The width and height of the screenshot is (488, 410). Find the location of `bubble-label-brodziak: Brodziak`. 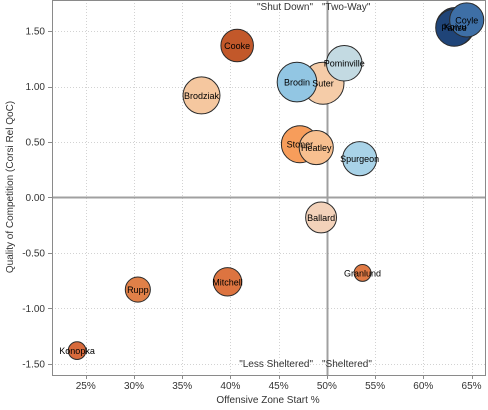

bubble-label-brodziak: Brodziak is located at coordinates (202, 96).